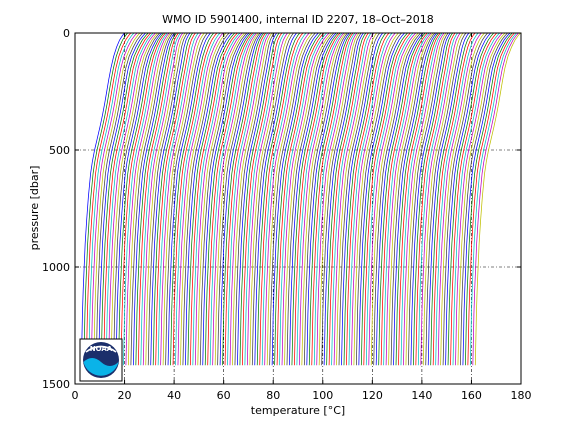 This screenshot has height=432, width=576. Describe the element at coordinates (75, 395) in the screenshot. I see `x-tick-label: 0` at that location.